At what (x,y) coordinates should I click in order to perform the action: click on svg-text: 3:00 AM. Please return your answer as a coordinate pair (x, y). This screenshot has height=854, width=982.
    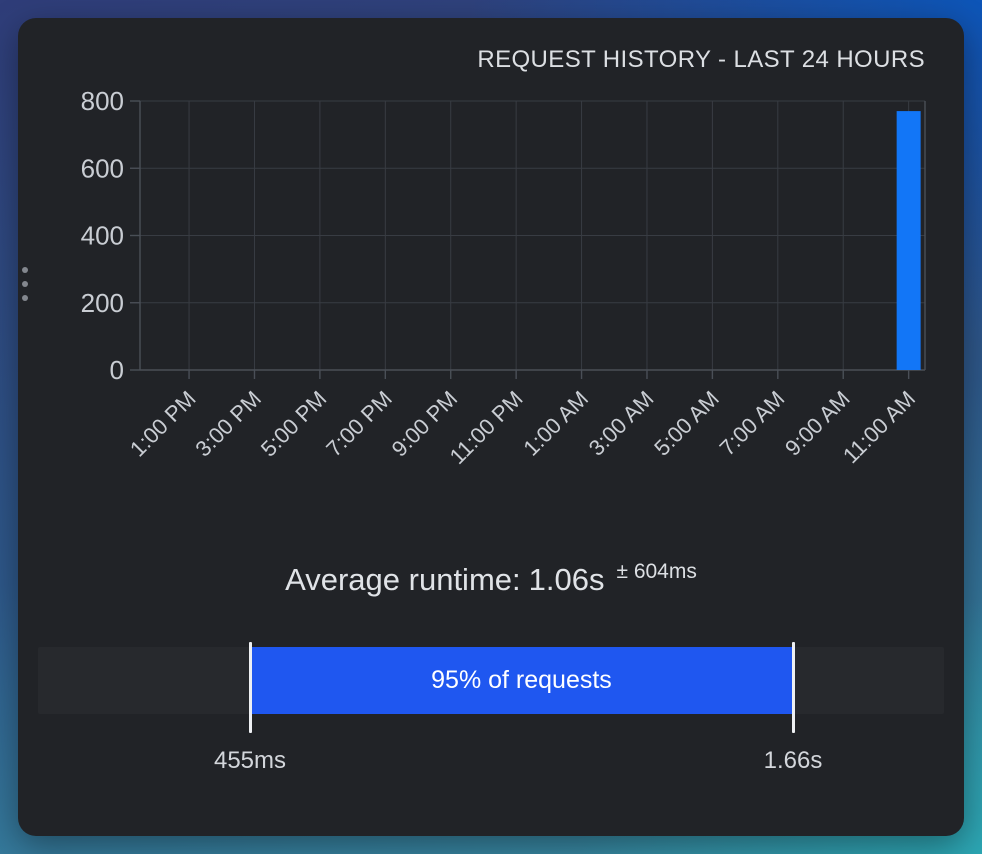
    Looking at the image, I should click on (621, 423).